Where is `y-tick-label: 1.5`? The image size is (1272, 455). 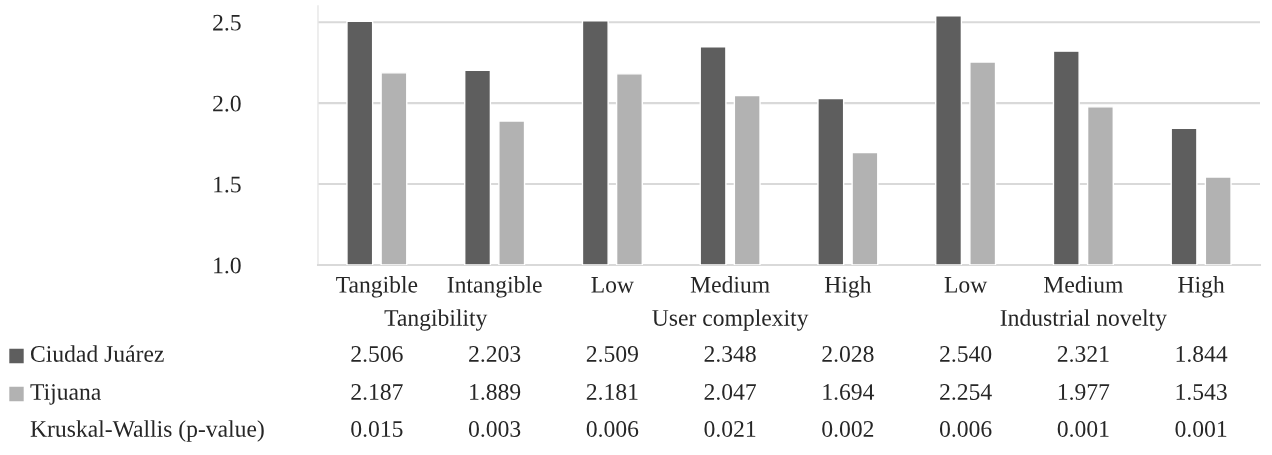 y-tick-label: 1.5 is located at coordinates (227, 184).